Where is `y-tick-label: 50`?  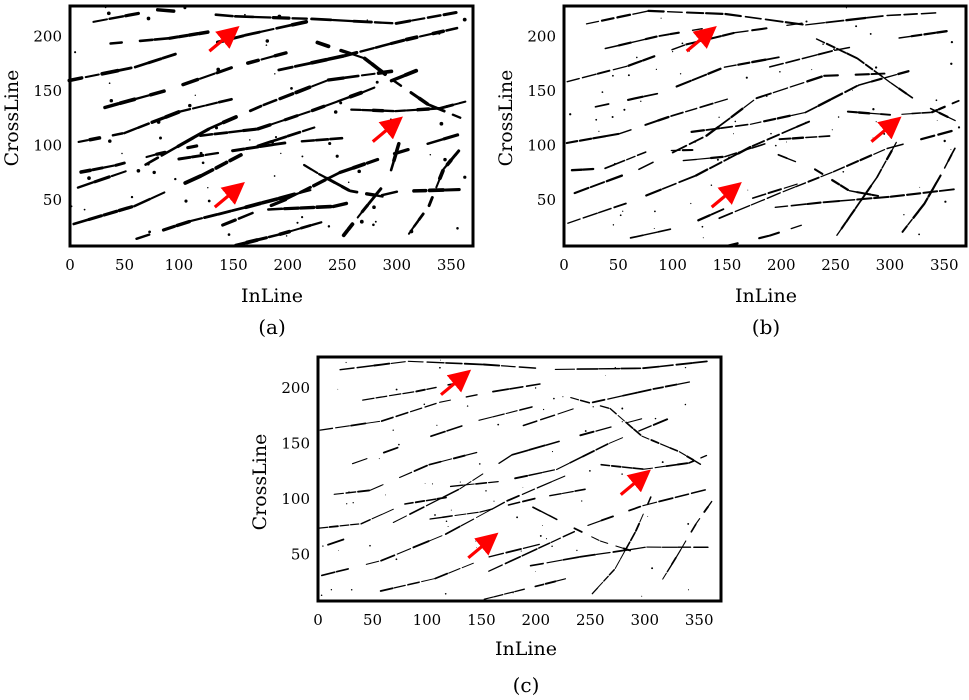
y-tick-label: 50 is located at coordinates (546, 200).